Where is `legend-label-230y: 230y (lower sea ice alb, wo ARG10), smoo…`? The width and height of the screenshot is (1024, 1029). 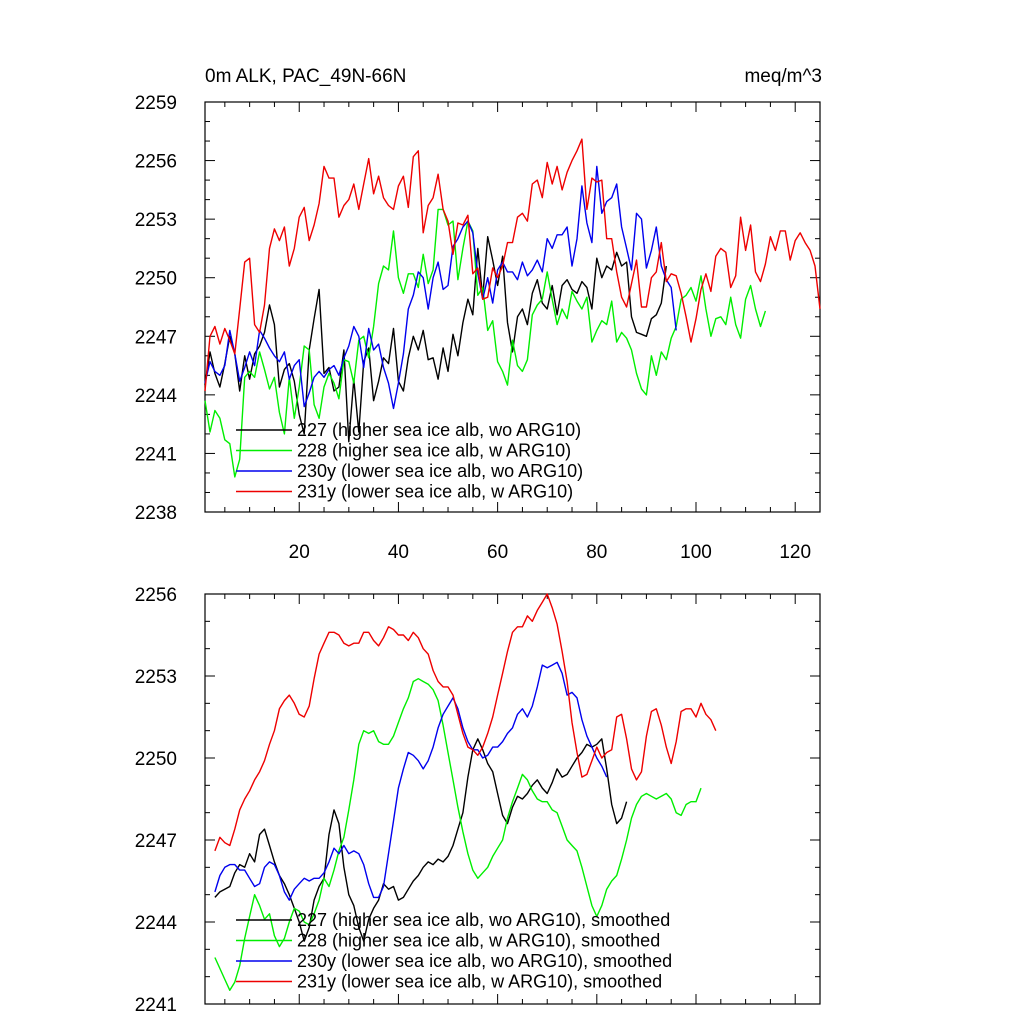 legend-label-230y: 230y (lower sea ice alb, wo ARG10), smoo… is located at coordinates (484, 961).